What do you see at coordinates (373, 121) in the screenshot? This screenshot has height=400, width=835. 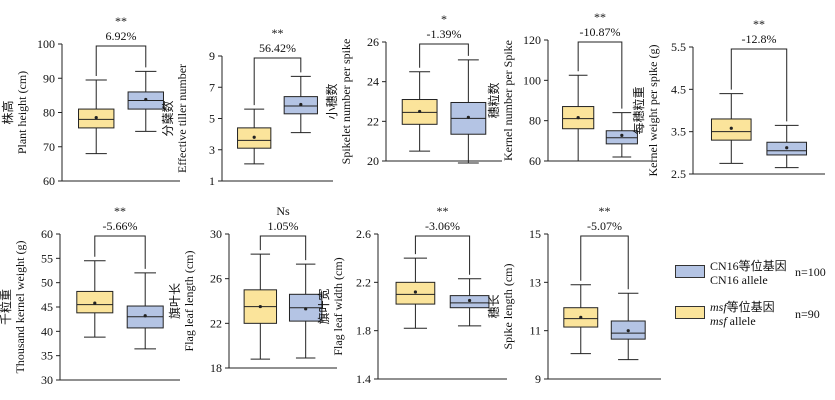 I see `y-tick-label: 22` at bounding box center [373, 121].